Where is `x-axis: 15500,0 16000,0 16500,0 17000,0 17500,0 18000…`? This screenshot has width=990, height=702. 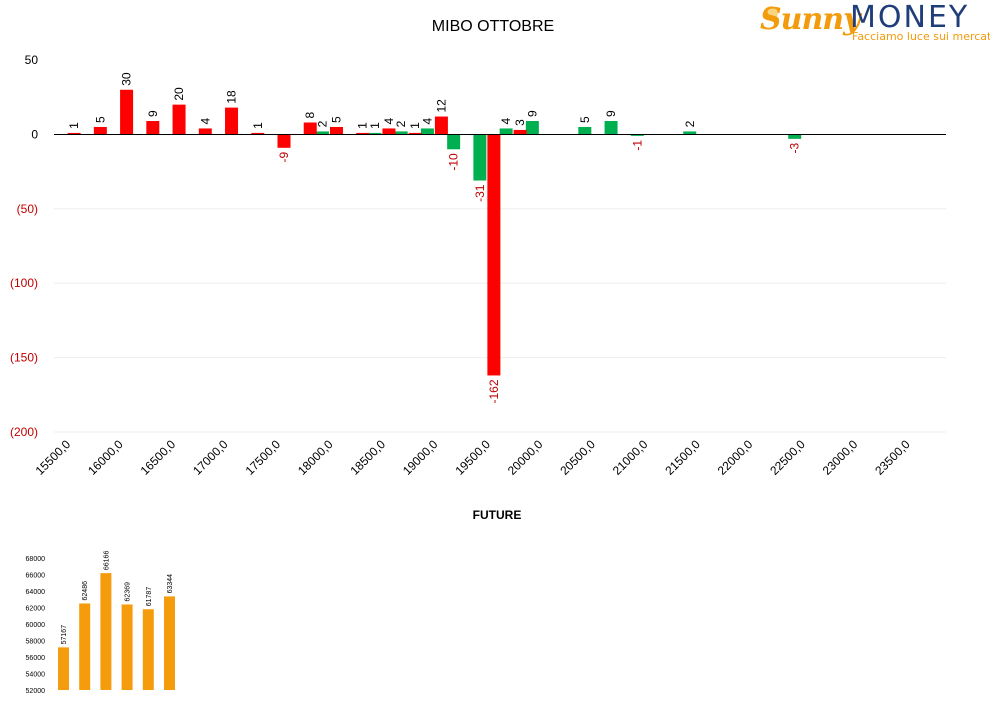
x-axis: 15500,0 16000,0 16500,0 17000,0 17500,0 18000… is located at coordinates (473, 457).